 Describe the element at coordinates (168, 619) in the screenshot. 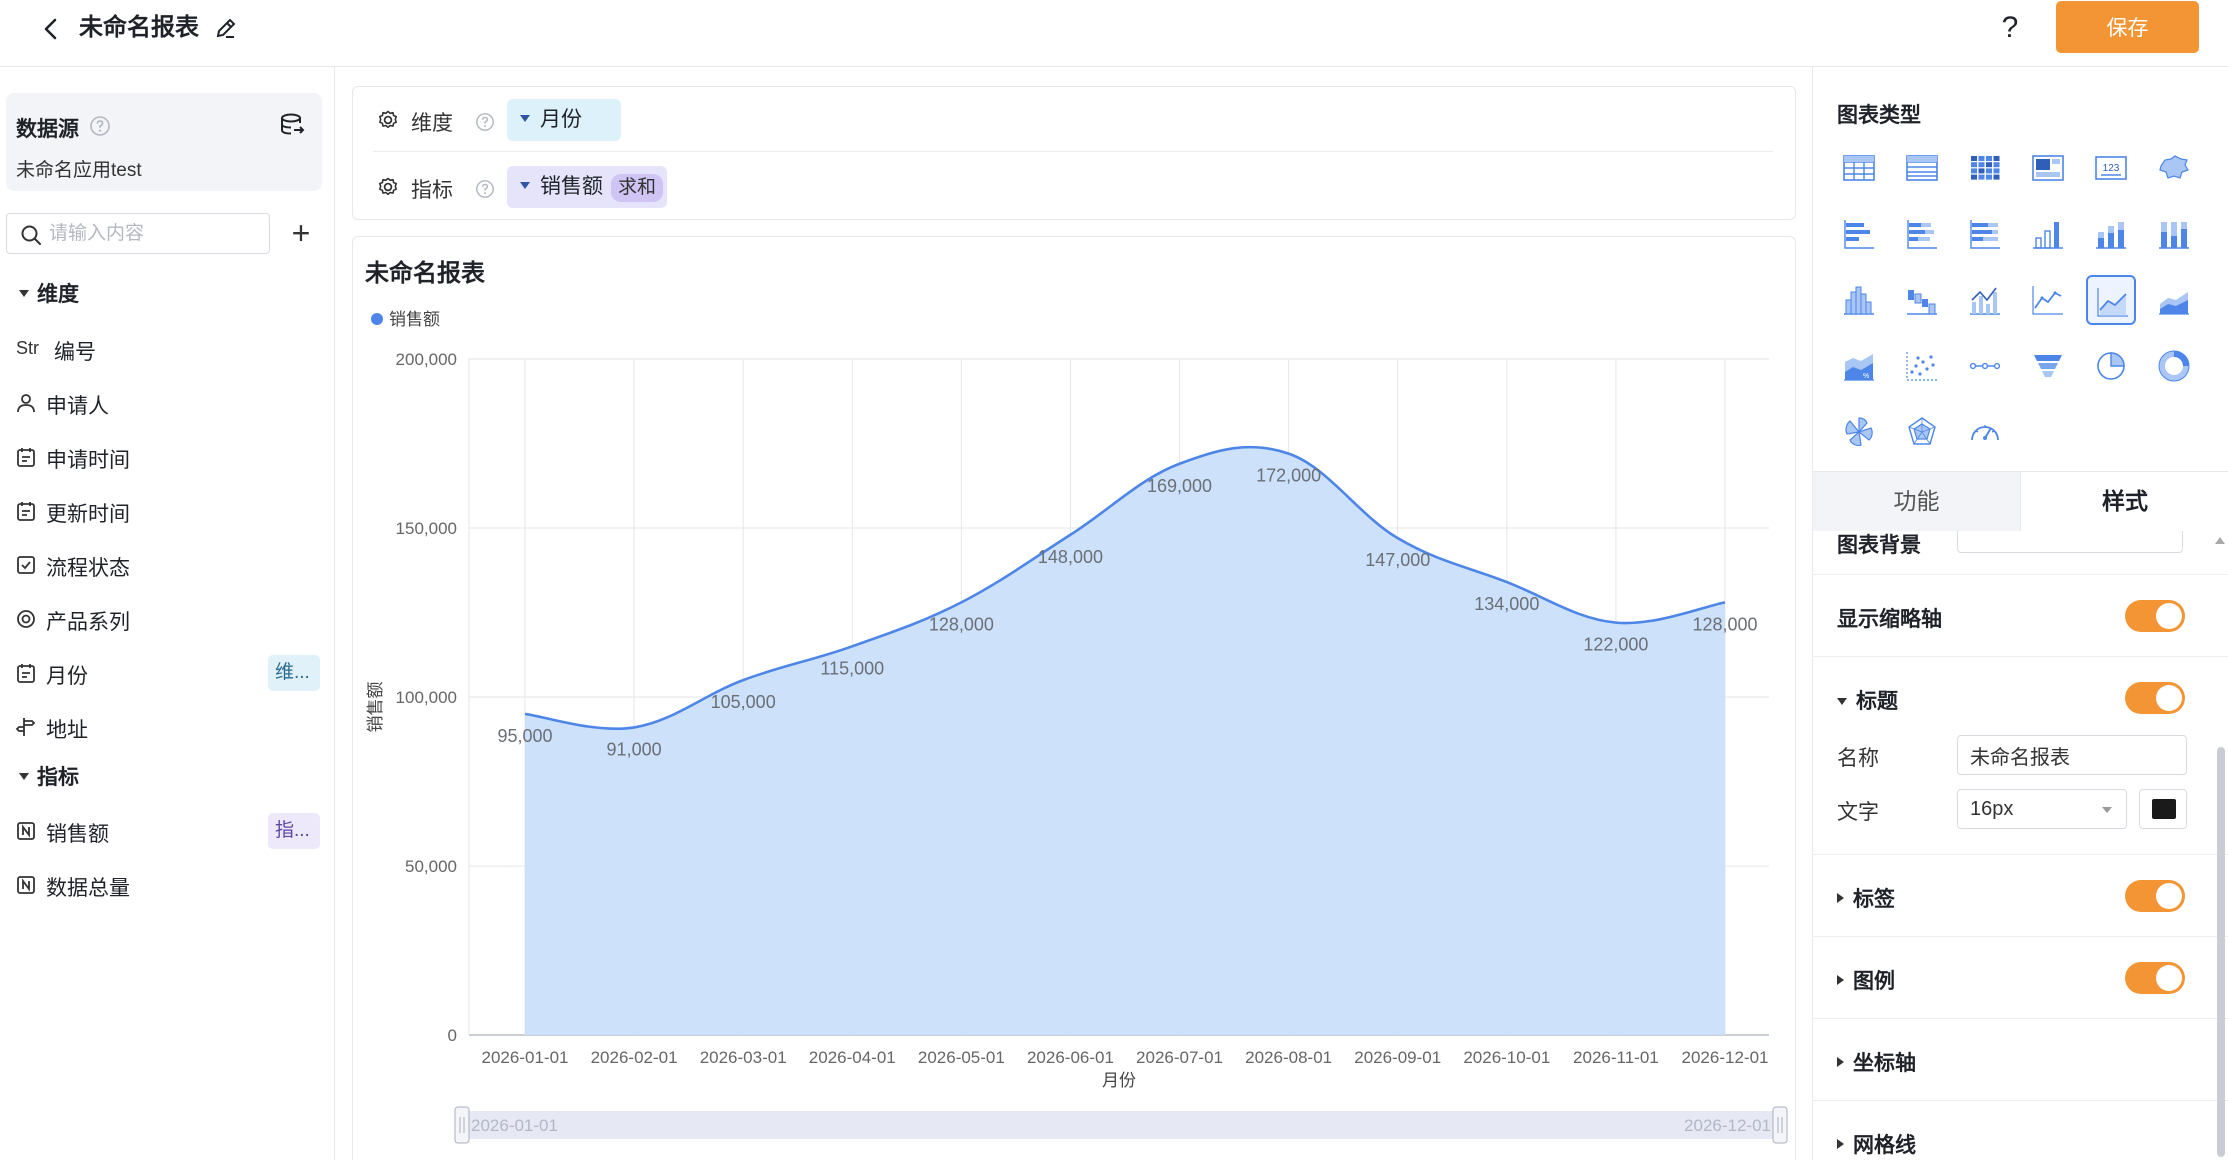

I see `dimension-field-product-series: 产品系列` at that location.